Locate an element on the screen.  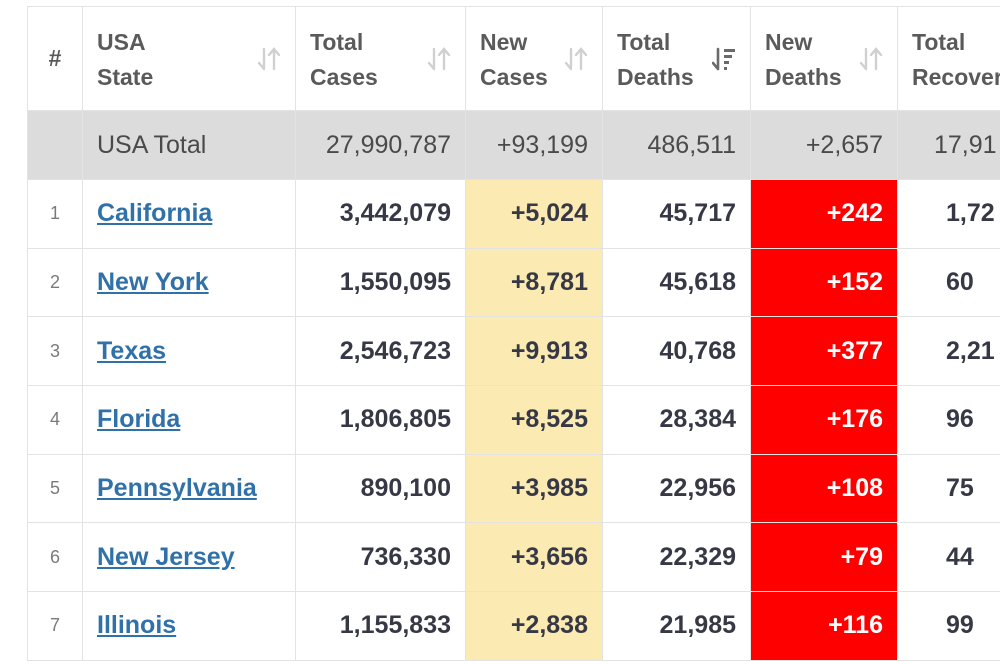
new-deaths-cell: +79 is located at coordinates (824, 557).